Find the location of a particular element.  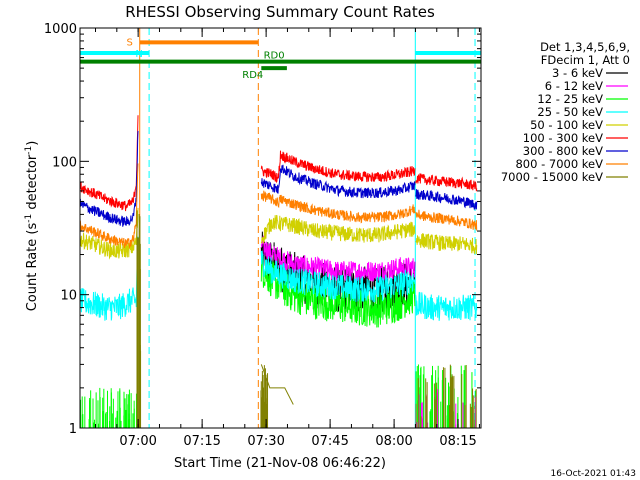

chart-title: RHESSI Observing Summary Count Rates is located at coordinates (280, 12).